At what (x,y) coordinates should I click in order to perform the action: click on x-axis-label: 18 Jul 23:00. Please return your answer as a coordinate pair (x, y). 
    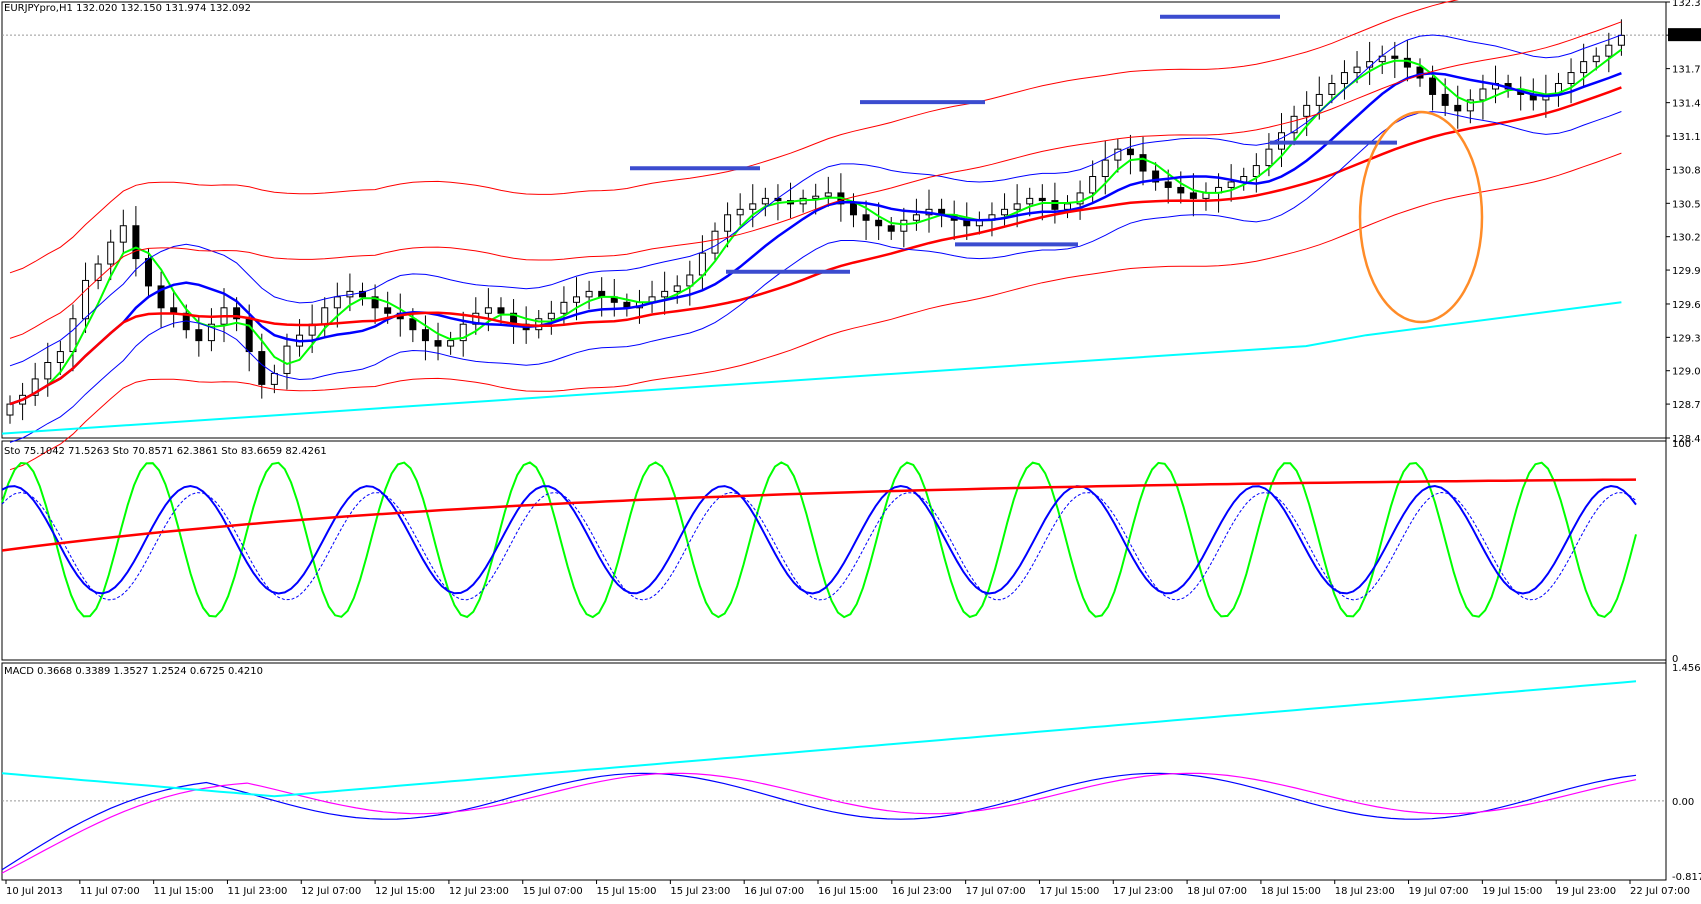
    Looking at the image, I should click on (1365, 891).